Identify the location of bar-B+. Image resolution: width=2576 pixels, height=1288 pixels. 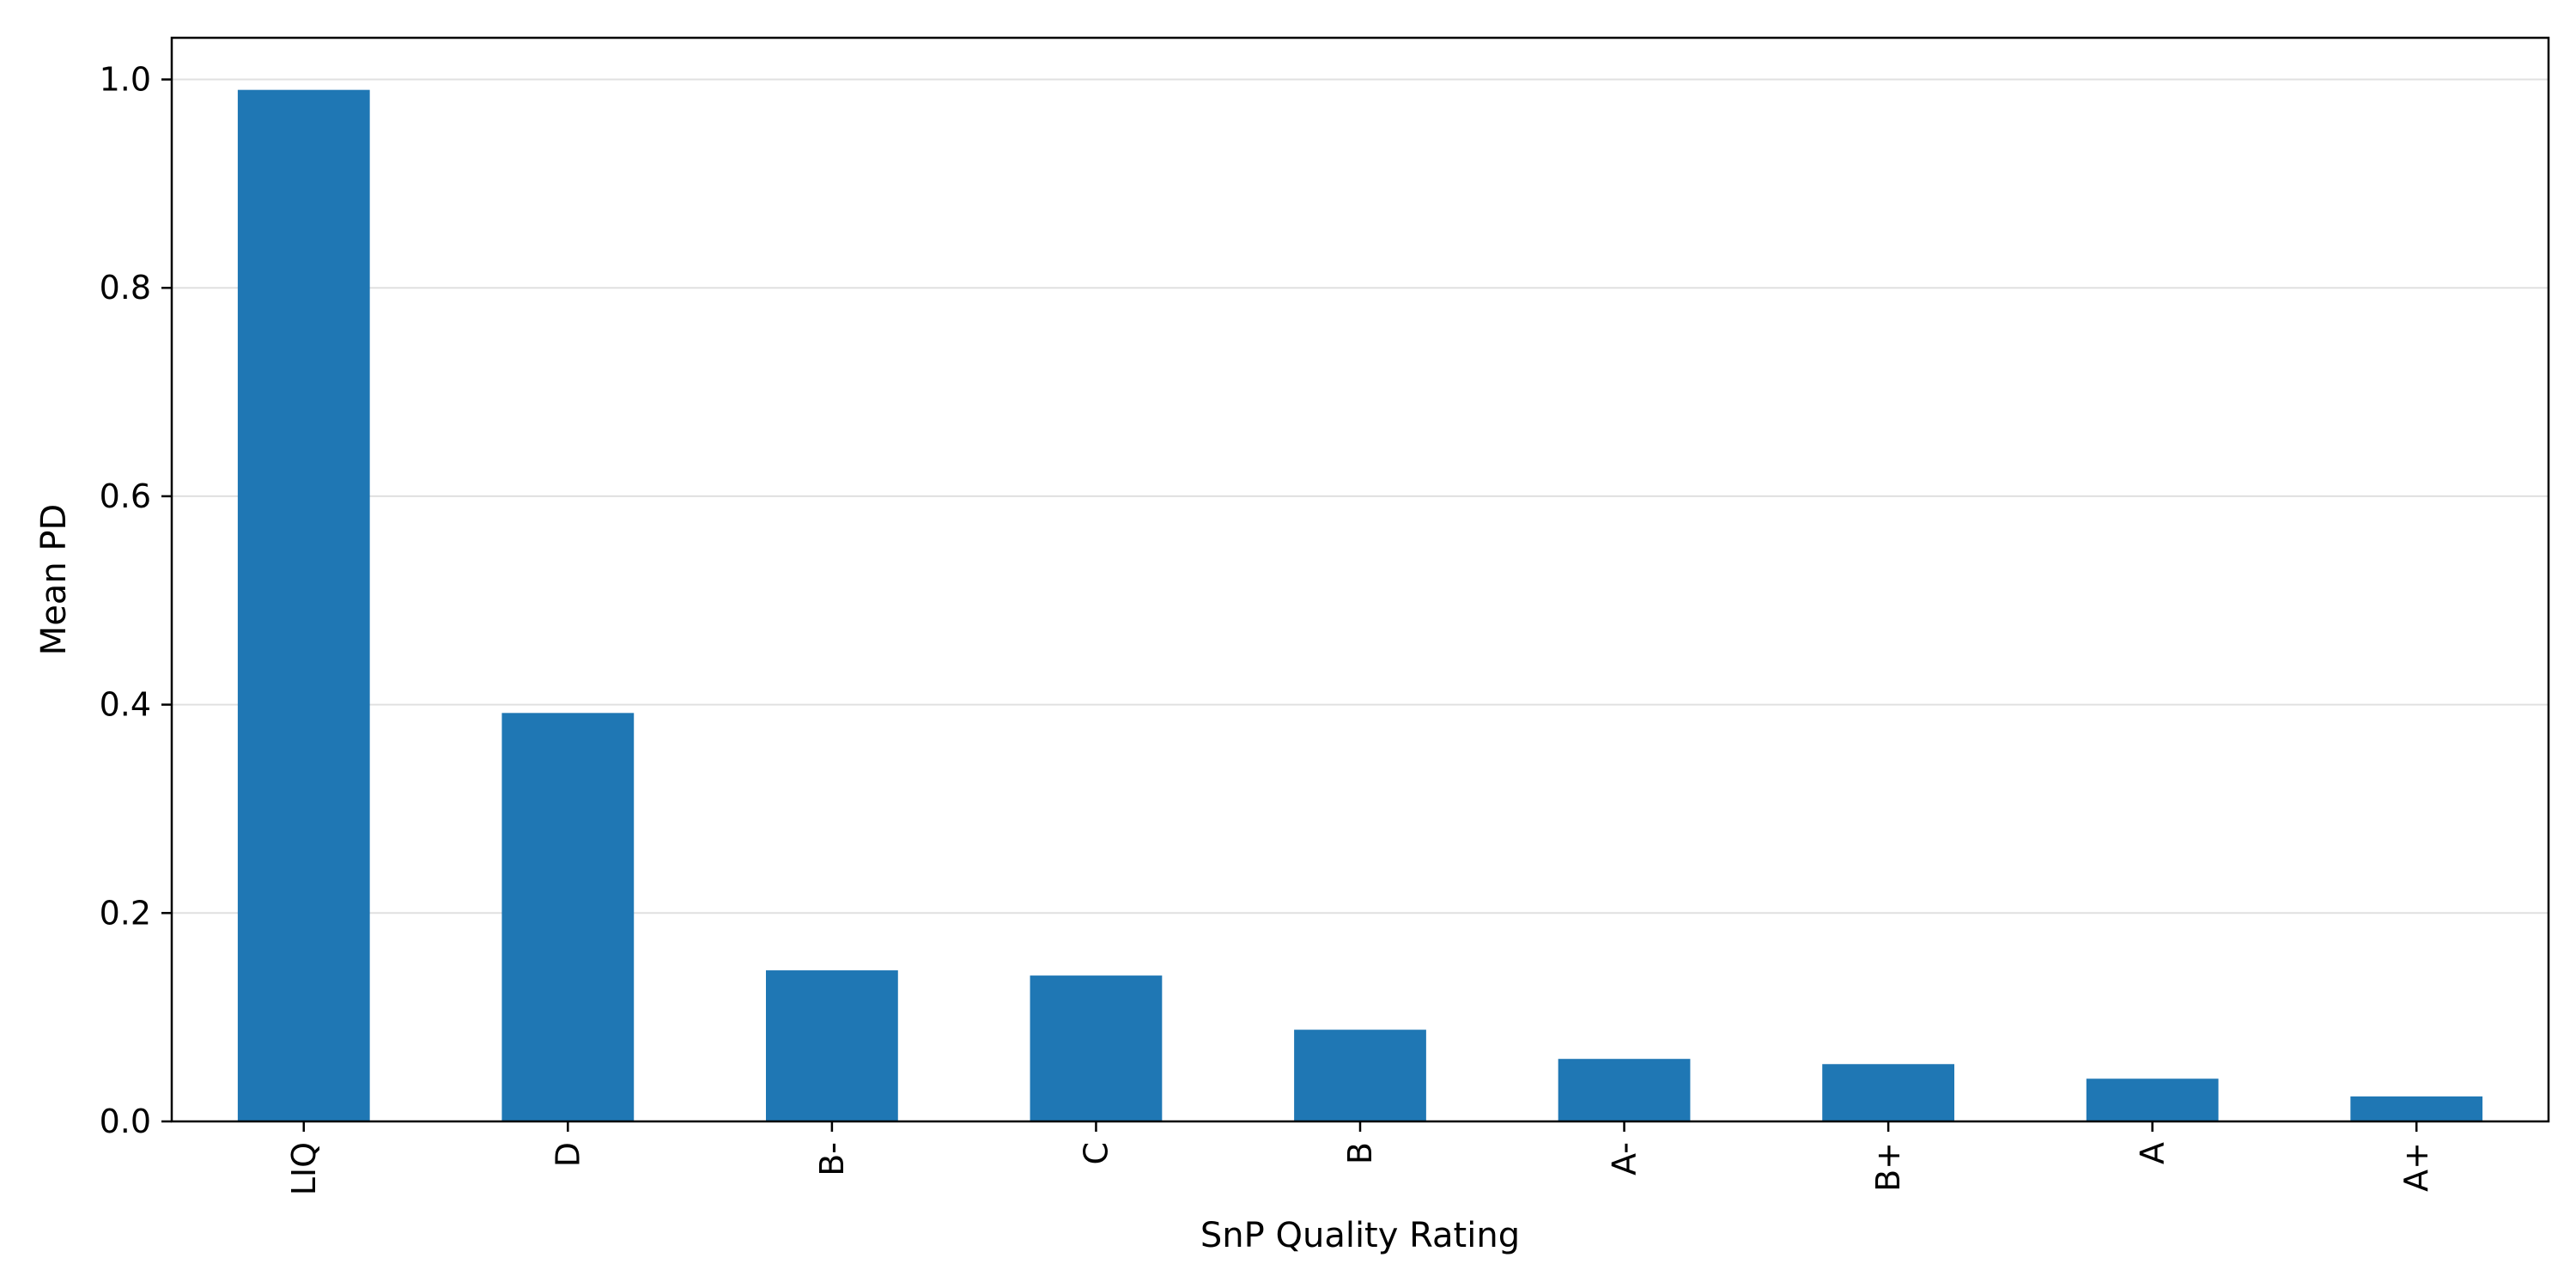
(1888, 1092).